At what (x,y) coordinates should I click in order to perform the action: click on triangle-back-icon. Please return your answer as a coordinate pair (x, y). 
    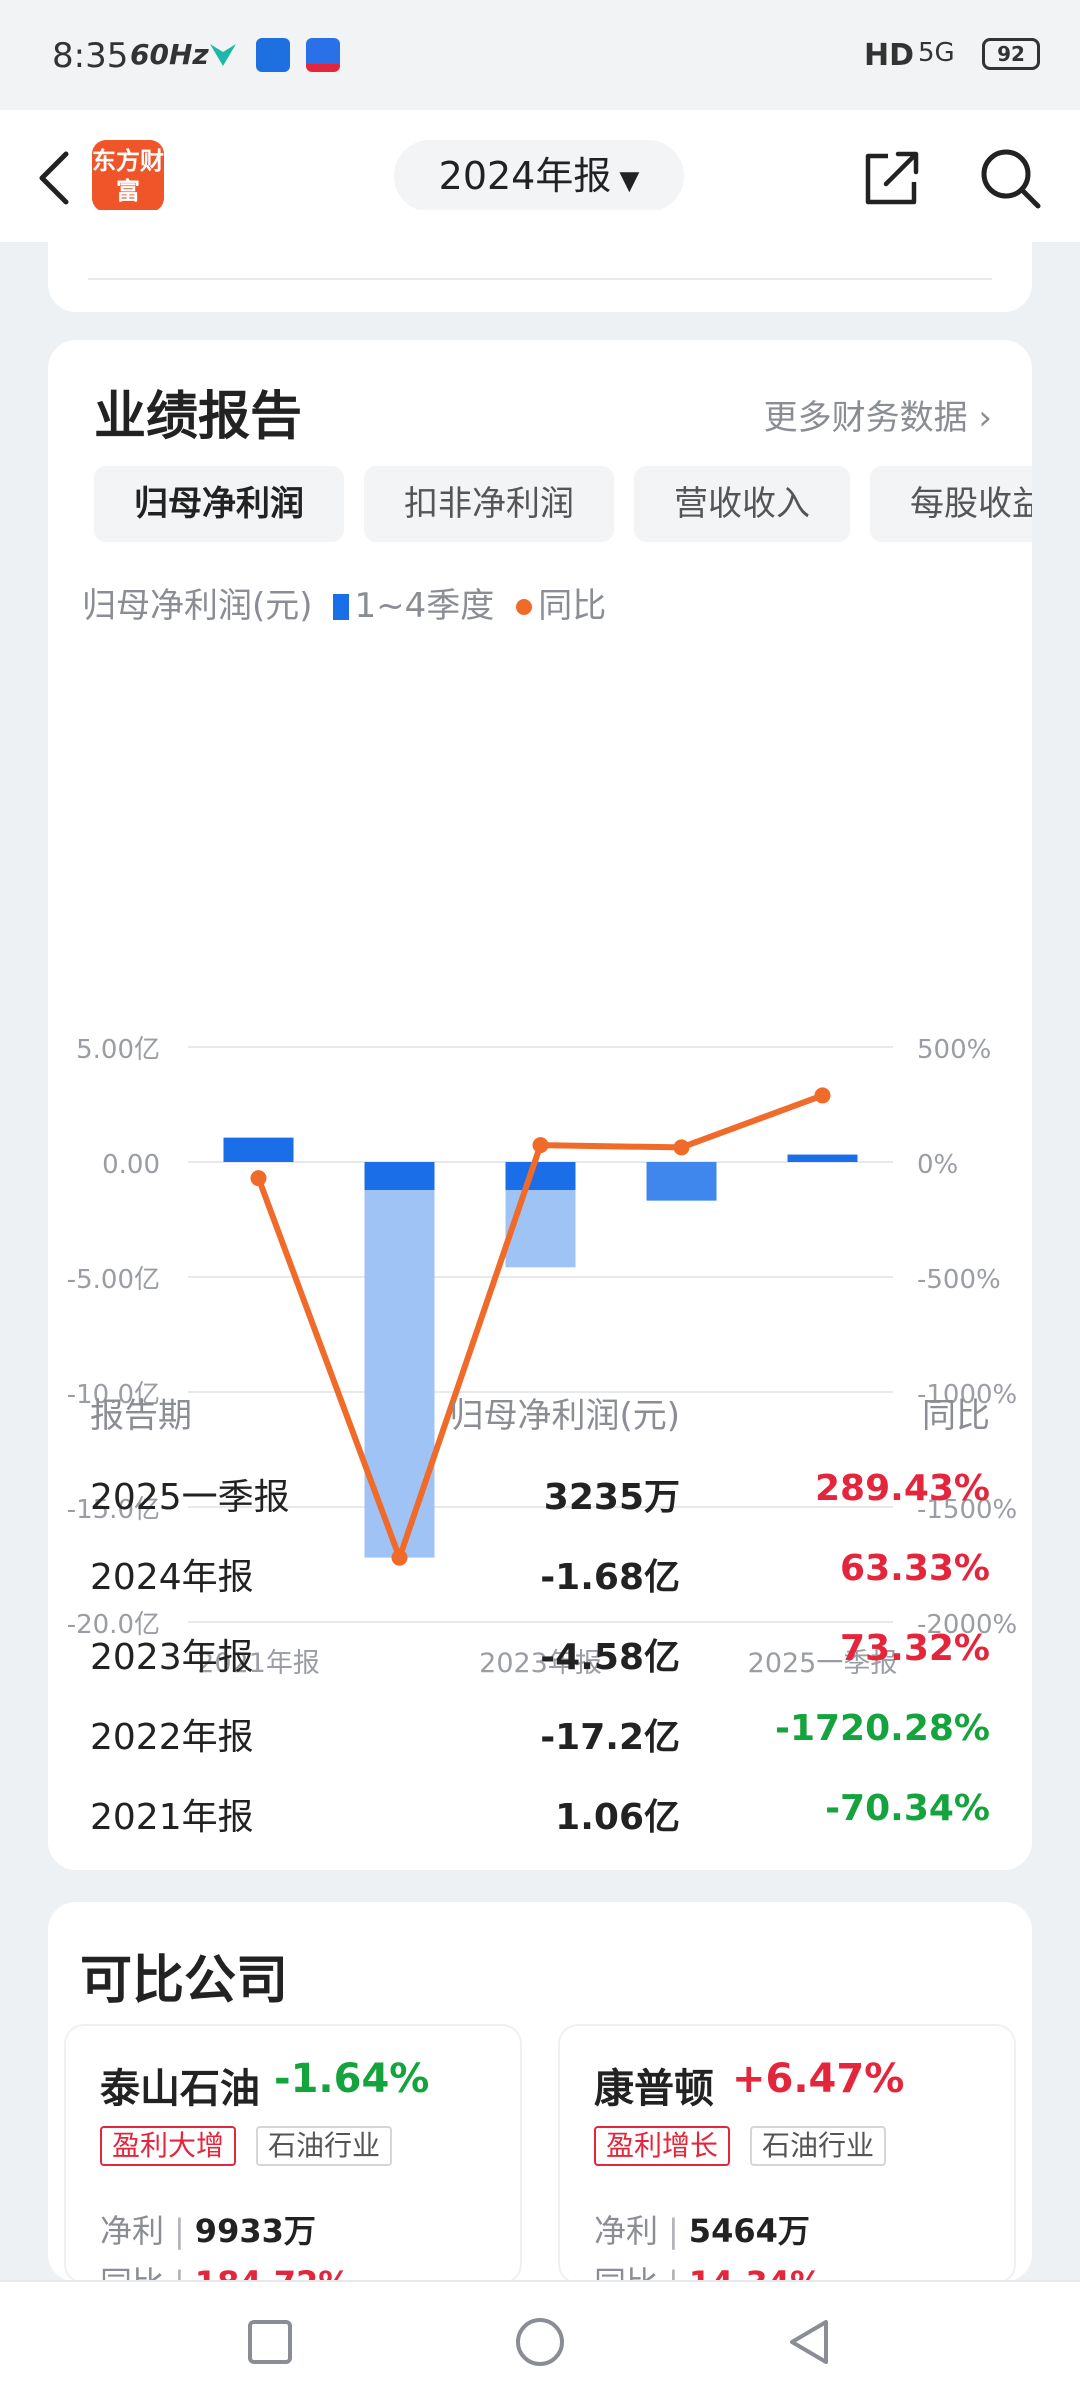
    Looking at the image, I should click on (810, 2342).